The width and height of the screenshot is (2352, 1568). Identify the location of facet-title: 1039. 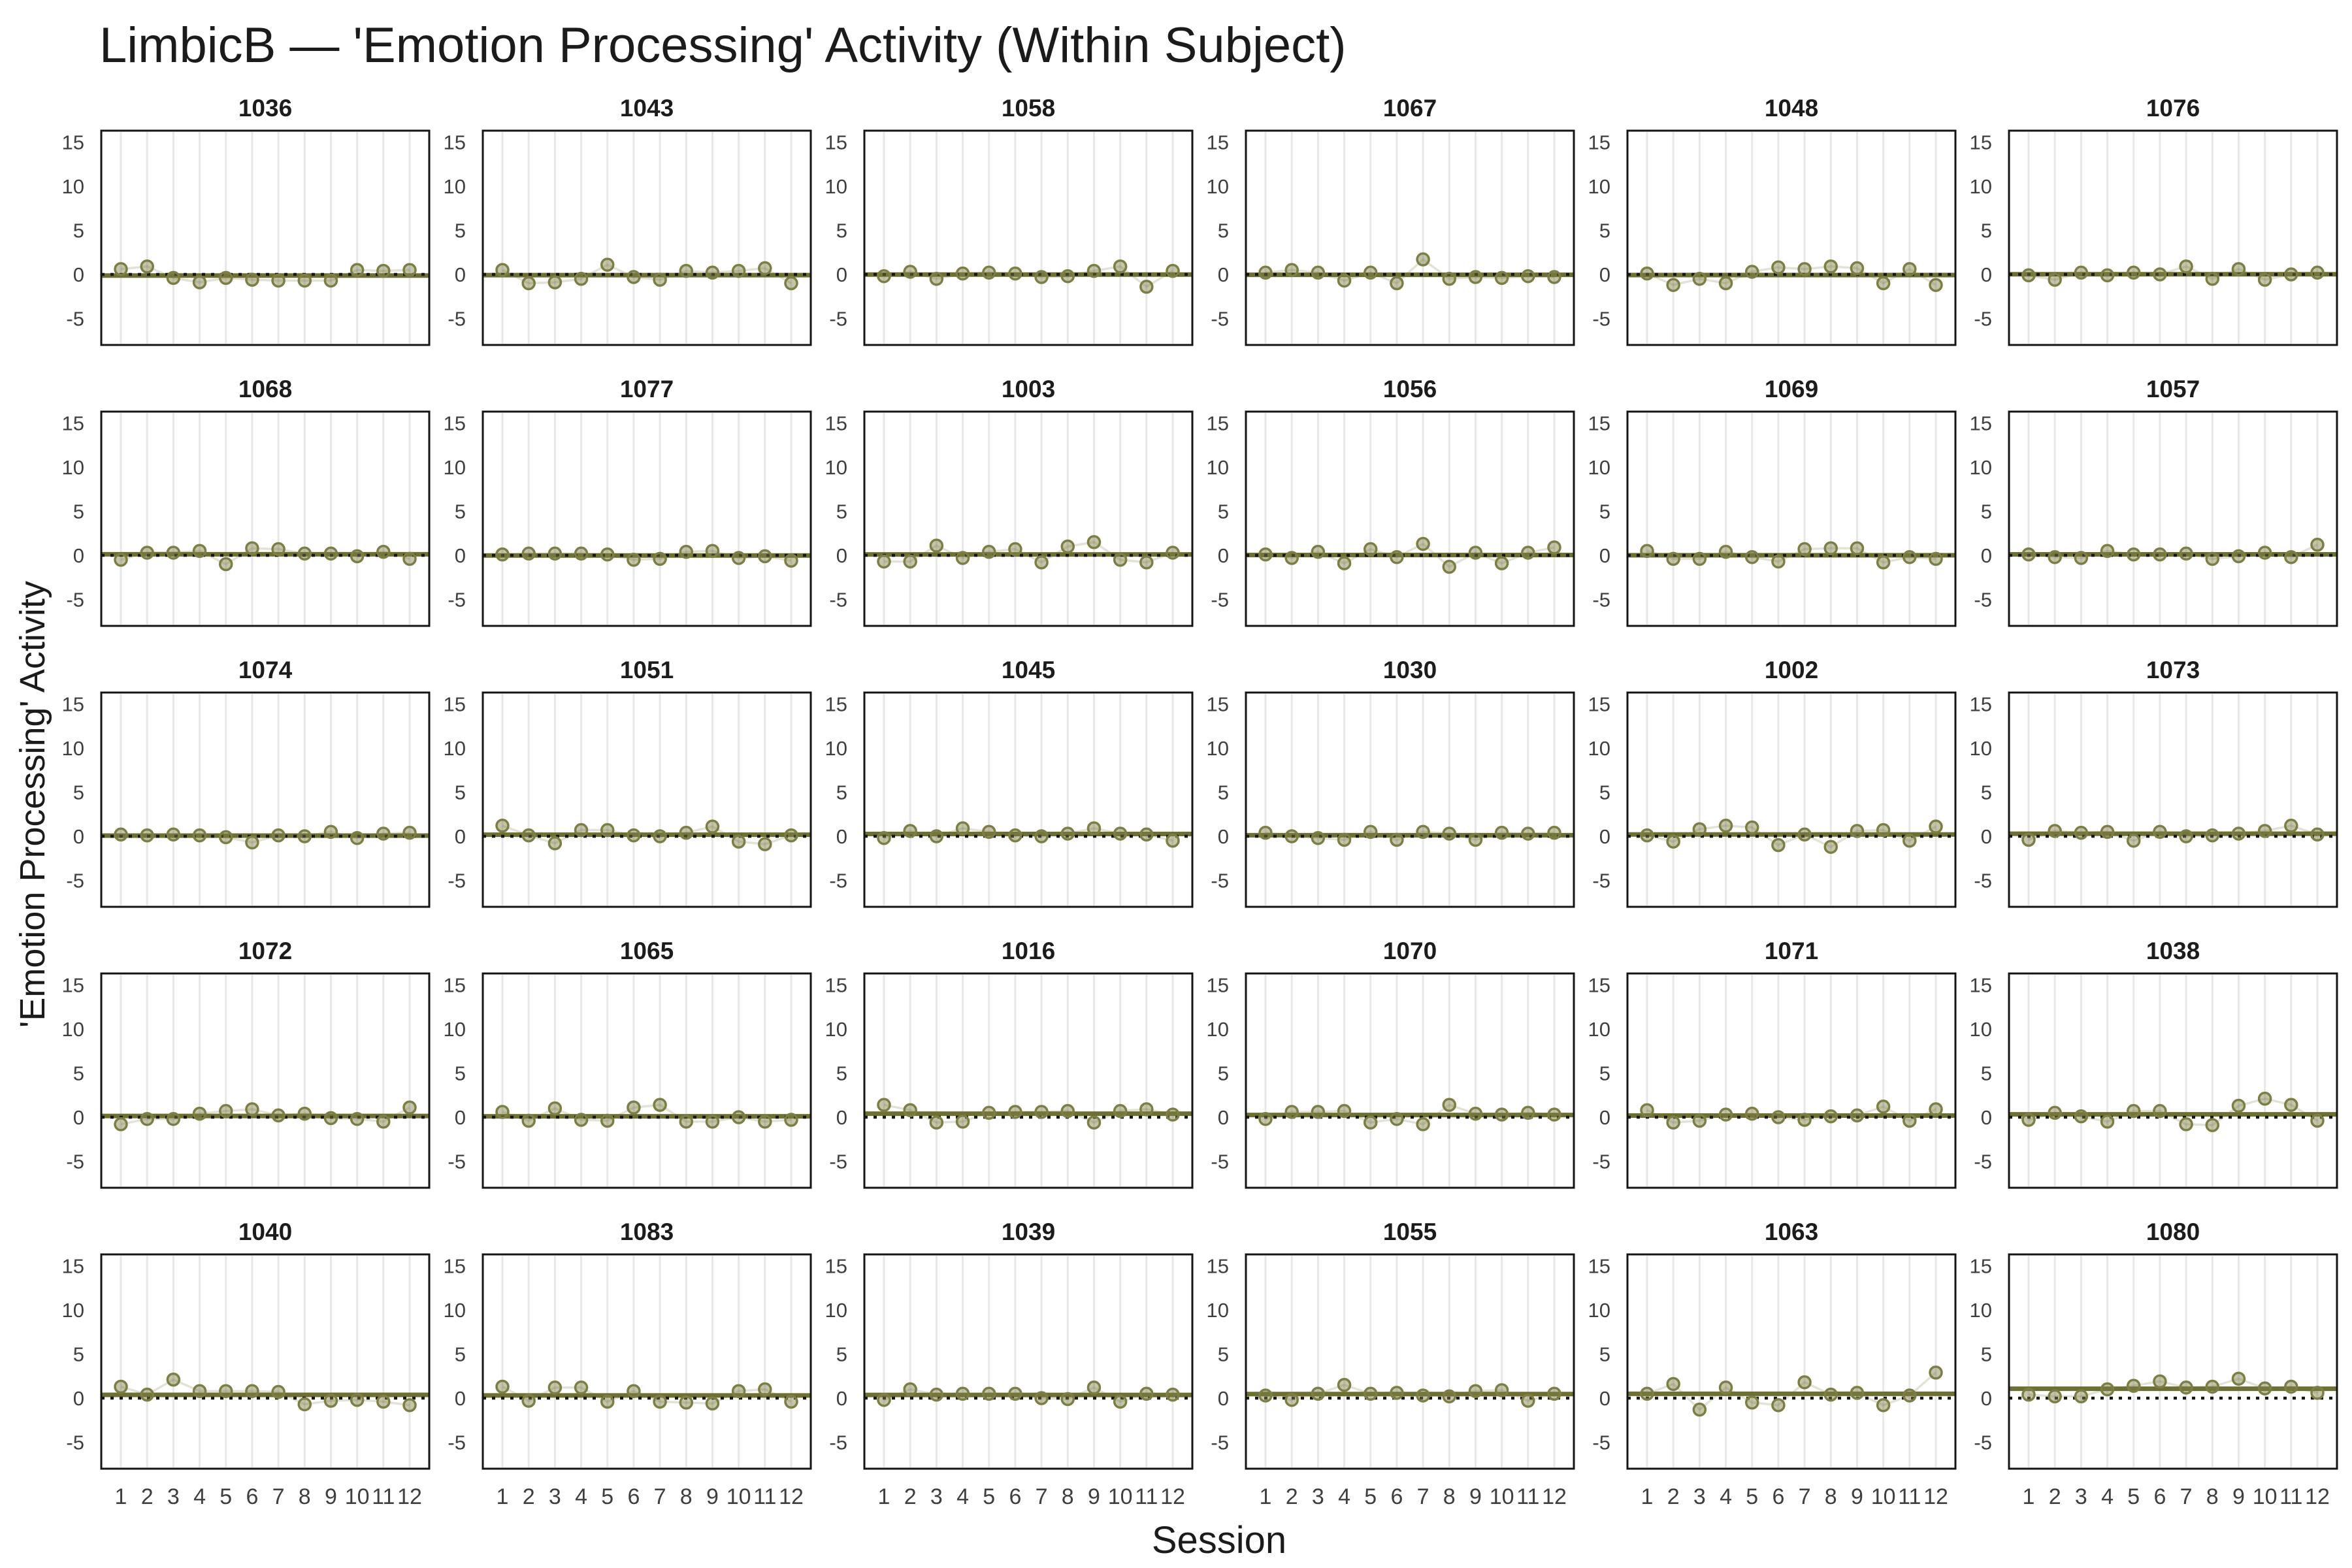
(1028, 1231).